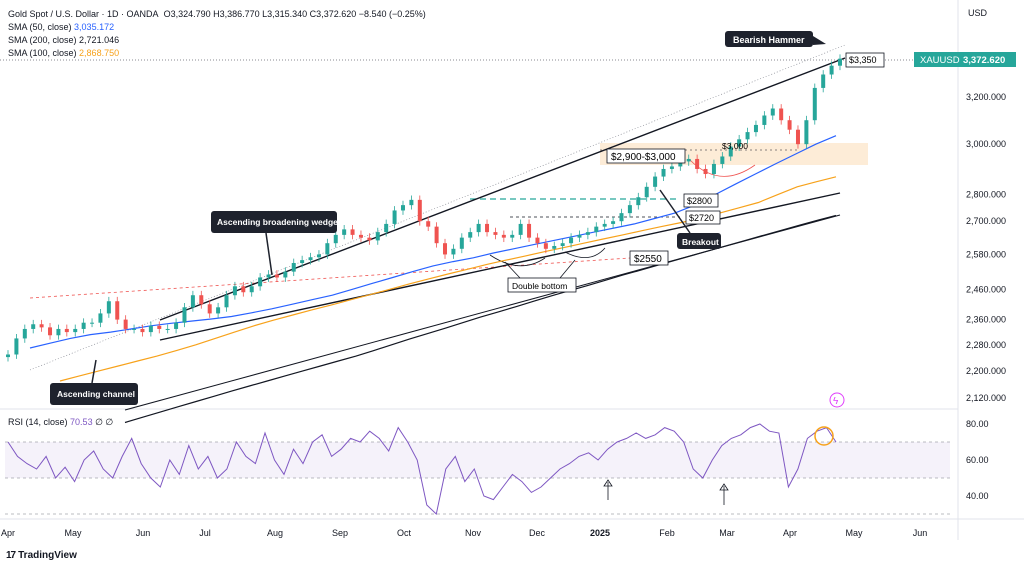 Image resolution: width=1024 pixels, height=567 pixels. I want to click on level-2800-label-box, so click(701, 200).